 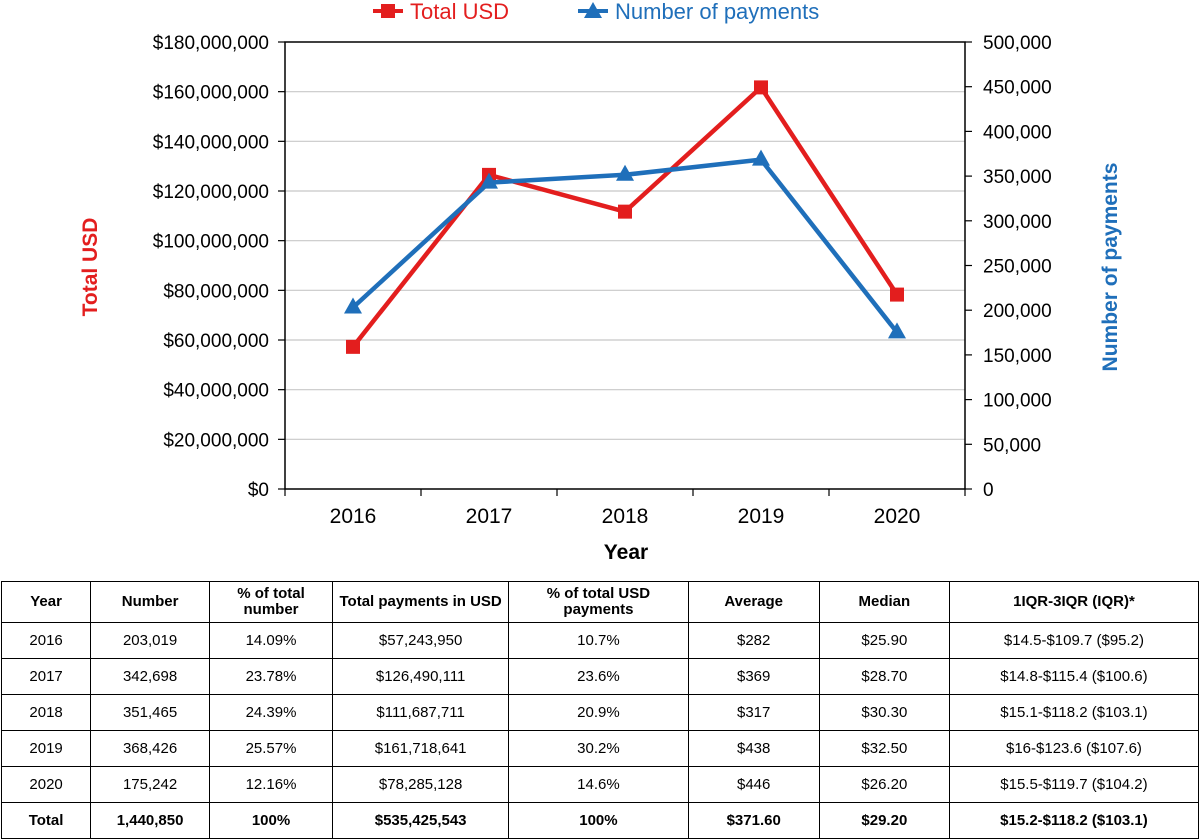 What do you see at coordinates (753, 640) in the screenshot?
I see `table-cell: $282` at bounding box center [753, 640].